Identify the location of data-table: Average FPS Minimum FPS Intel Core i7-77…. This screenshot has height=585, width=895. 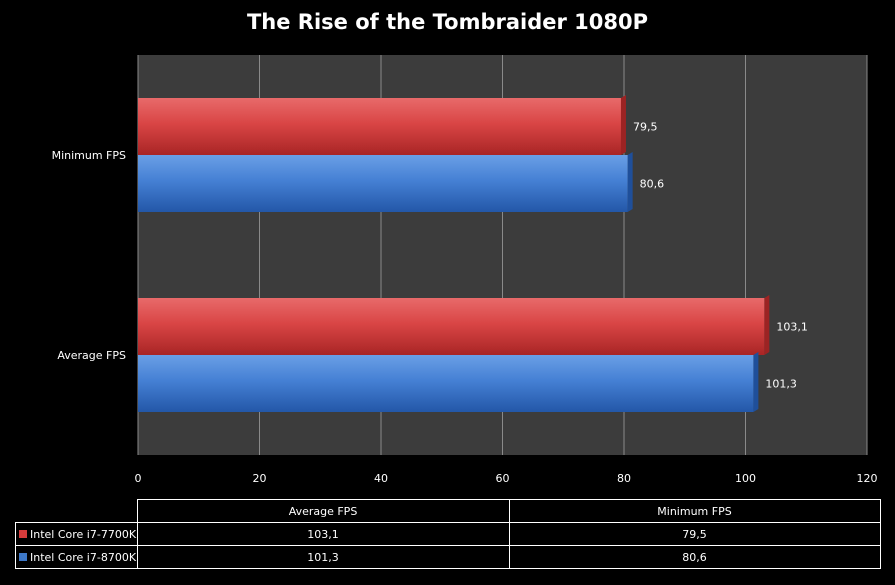
(448, 534).